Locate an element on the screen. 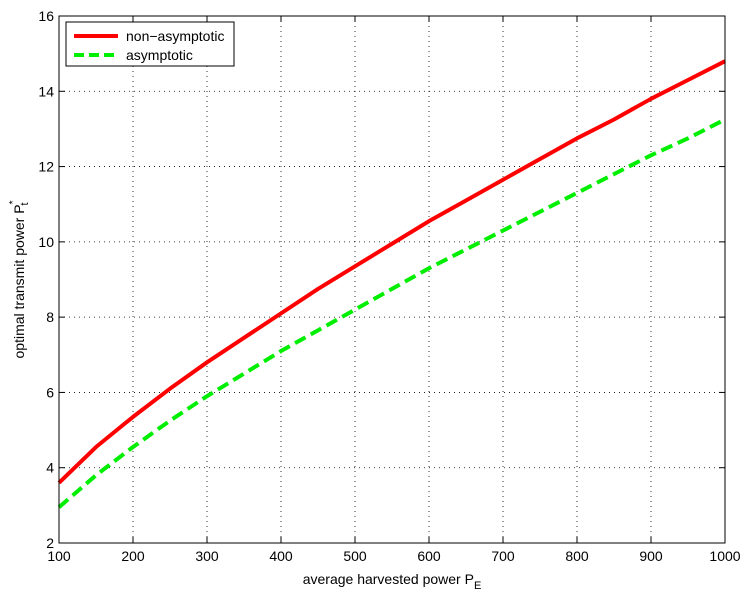 The height and width of the screenshot is (592, 747). x-tick-label: 100 is located at coordinates (59, 556).